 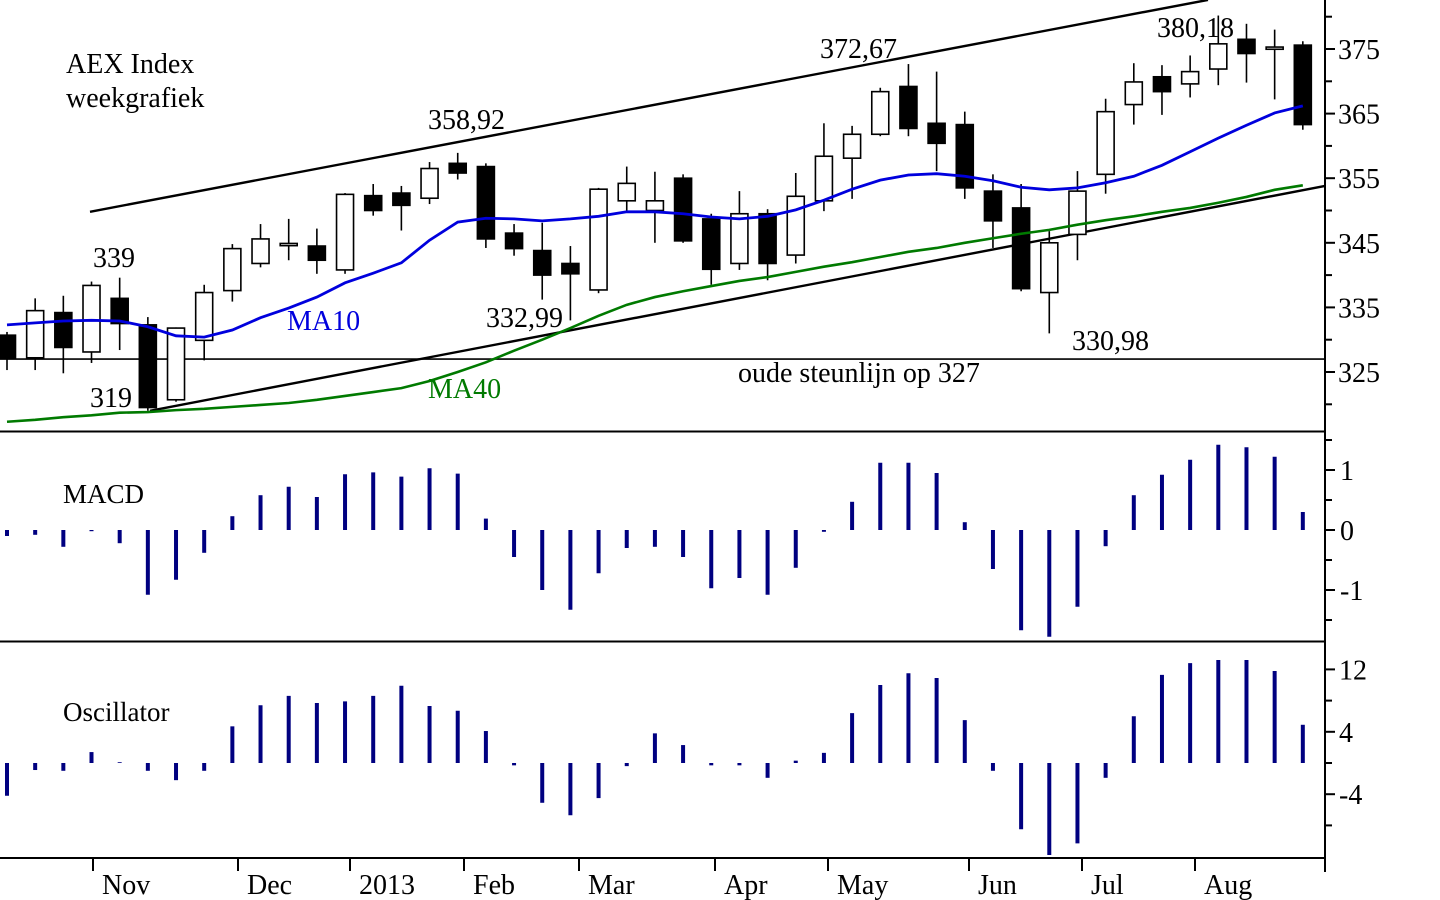 I want to click on macd-tick-label: 0, so click(x=1347, y=531).